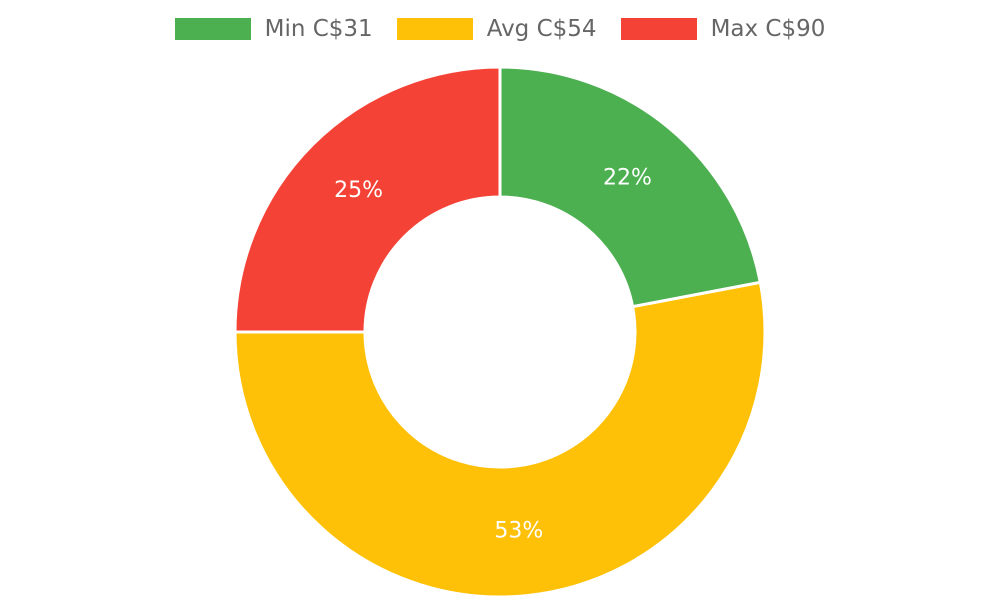 This screenshot has height=600, width=1000. I want to click on chart-legend: Min C$31 Avg C$54 Max C$90, so click(500, 29).